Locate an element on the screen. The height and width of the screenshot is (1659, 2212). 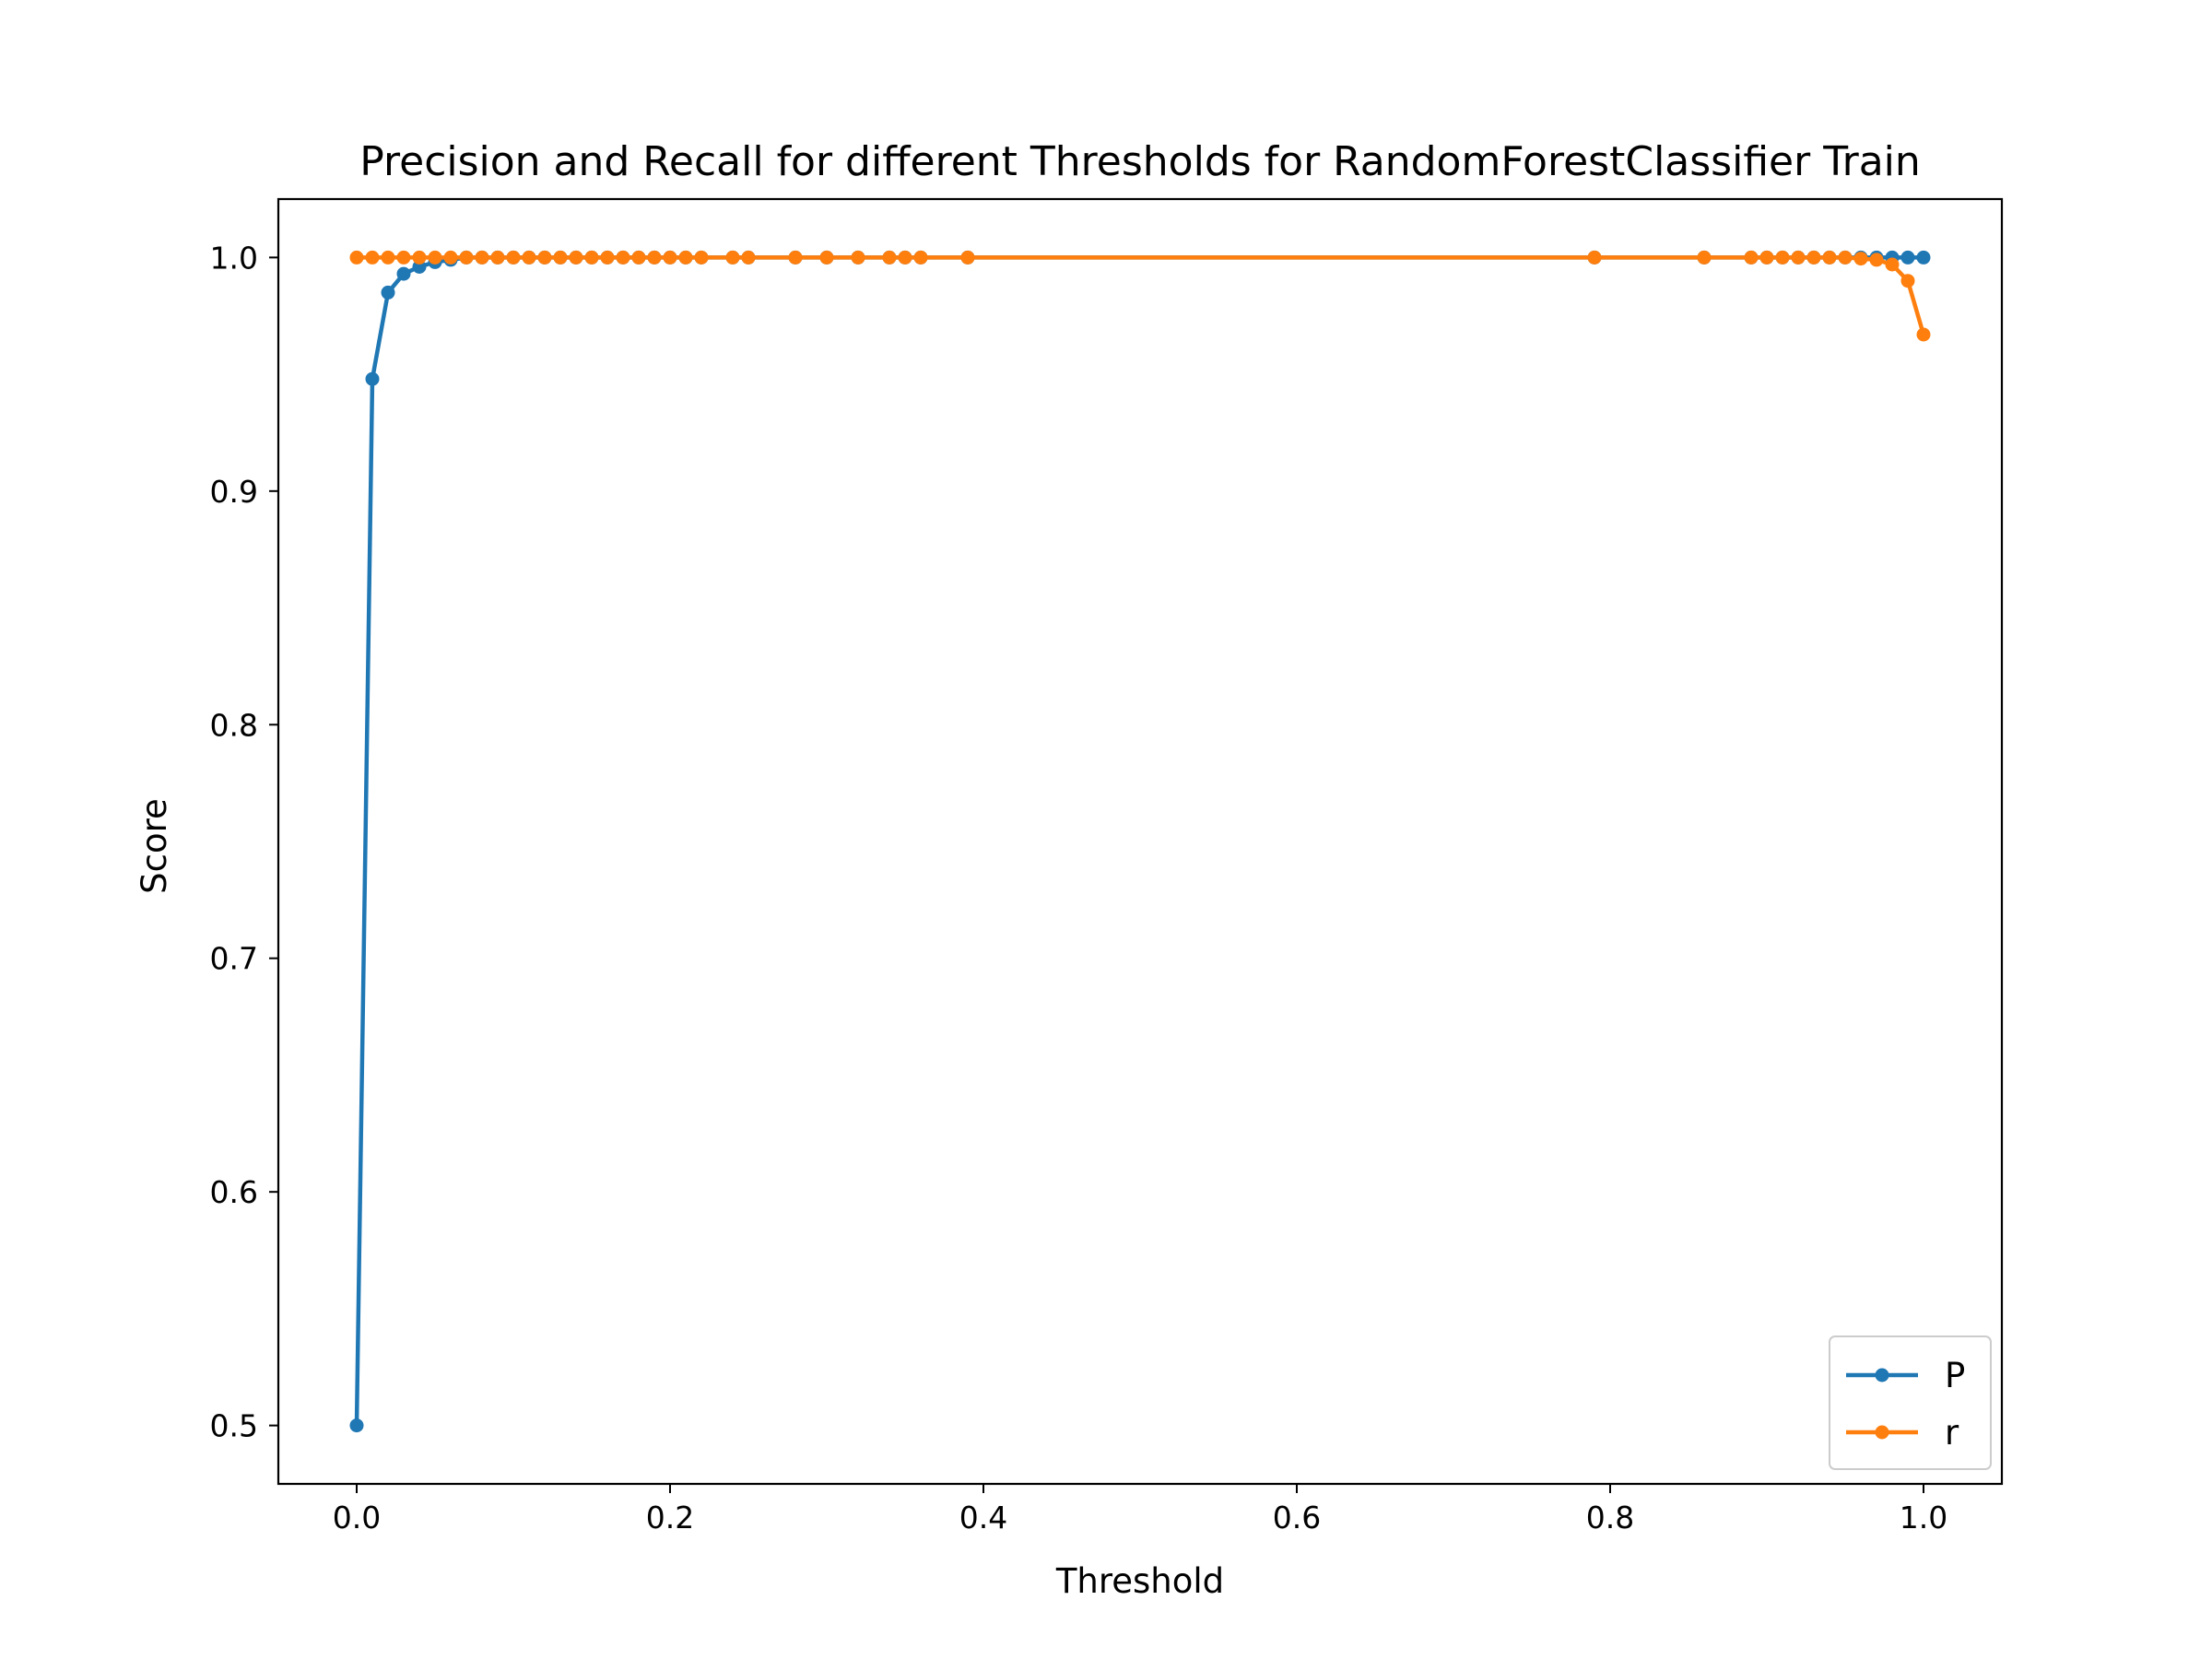
legend-box is located at coordinates (1910, 1402).